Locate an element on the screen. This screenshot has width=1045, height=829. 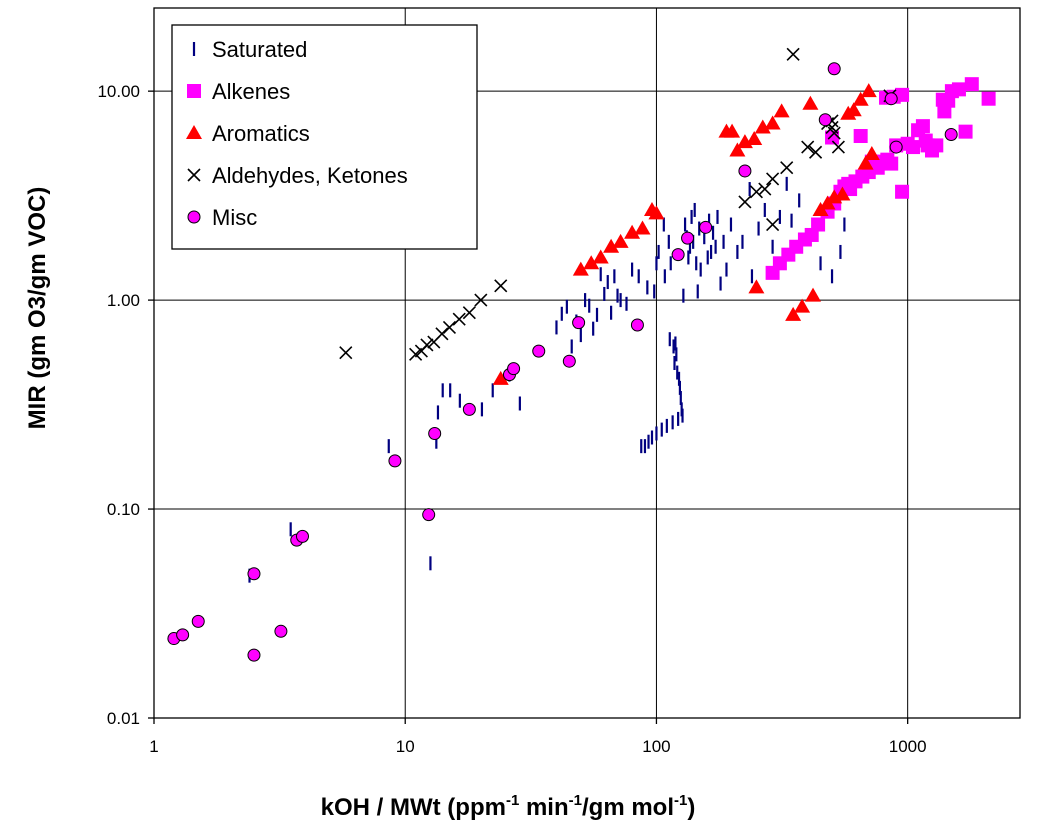
x-tick-label: 1 is located at coordinates (153, 746).